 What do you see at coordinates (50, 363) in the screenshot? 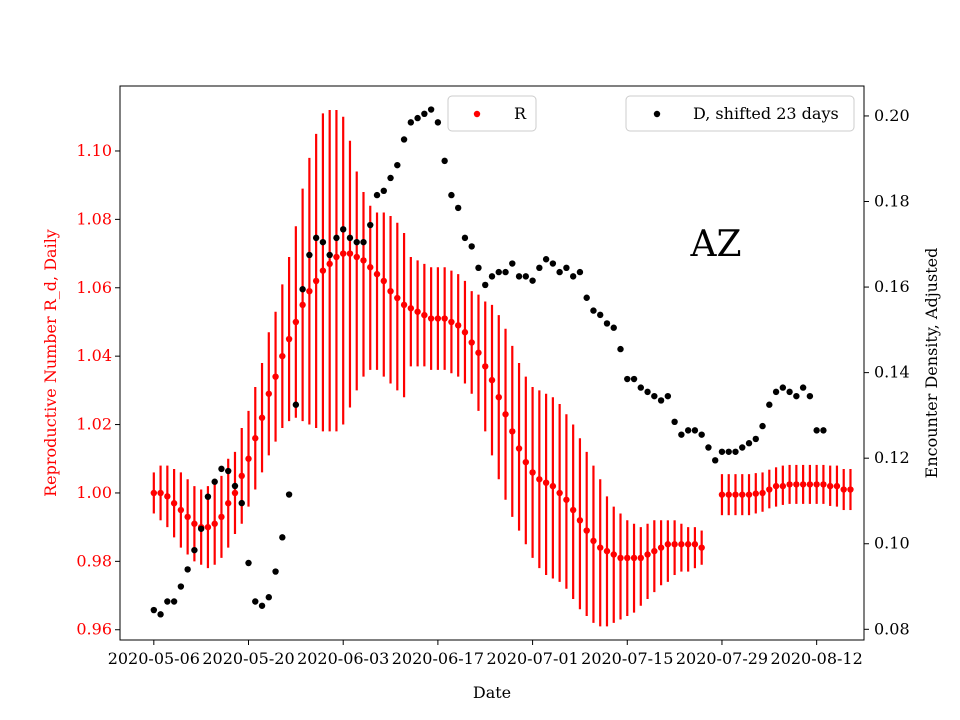
I see `y-axis-label-left: Reproductive Number R_d, Daily` at bounding box center [50, 363].